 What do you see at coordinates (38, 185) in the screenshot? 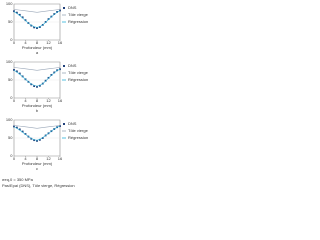
I see `footer-line: Pas/Epai (DNS), Tôle vierge, Régression` at bounding box center [38, 185].